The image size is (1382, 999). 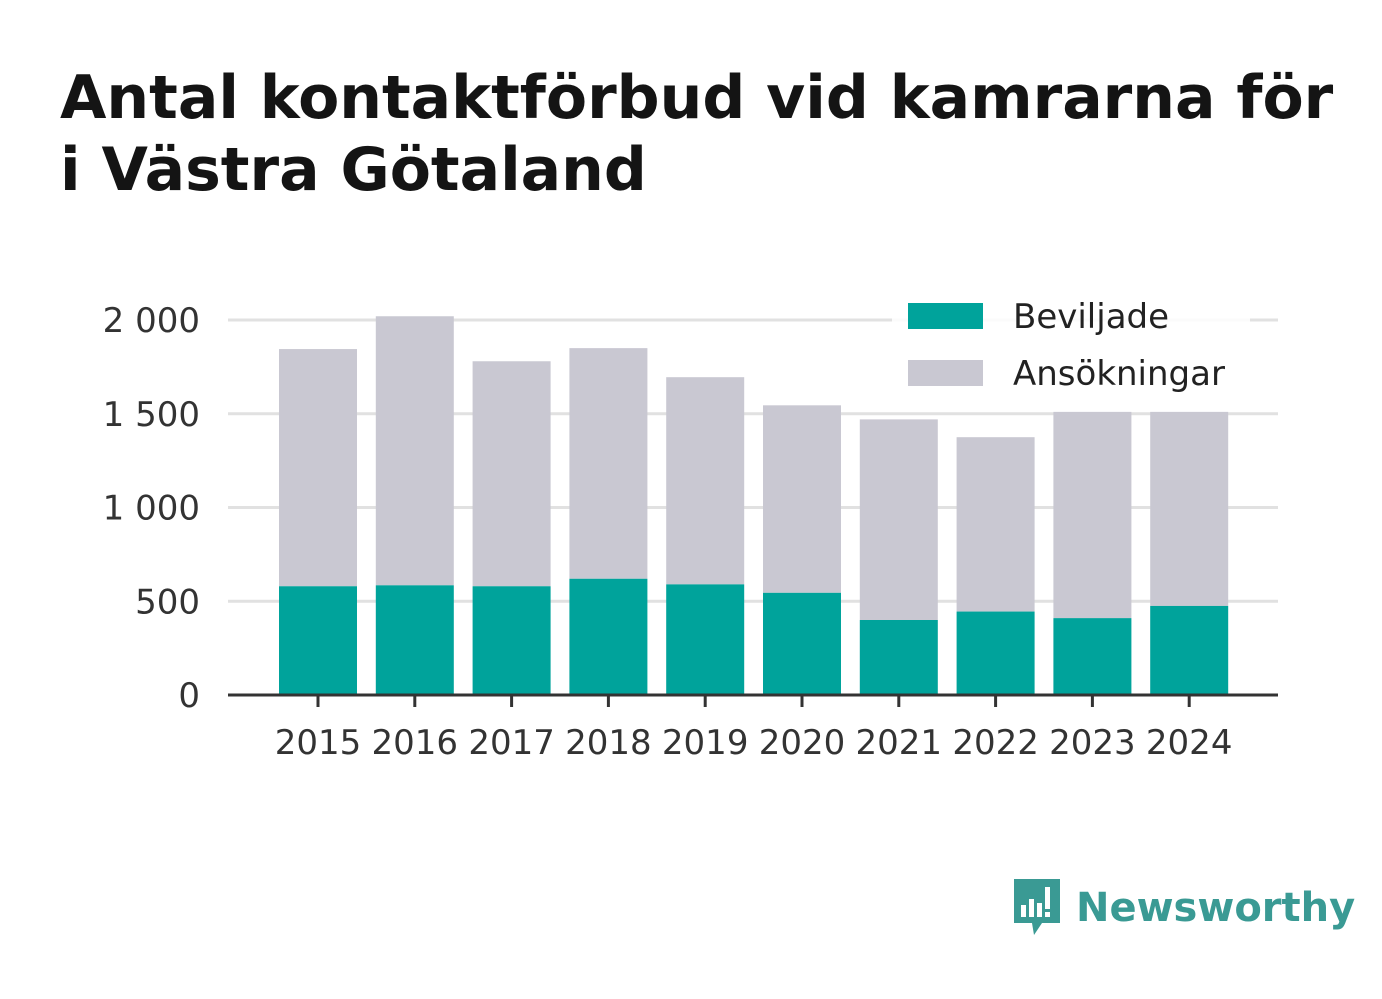 I want to click on legend-label-1: Beviljade, so click(x=1091, y=317).